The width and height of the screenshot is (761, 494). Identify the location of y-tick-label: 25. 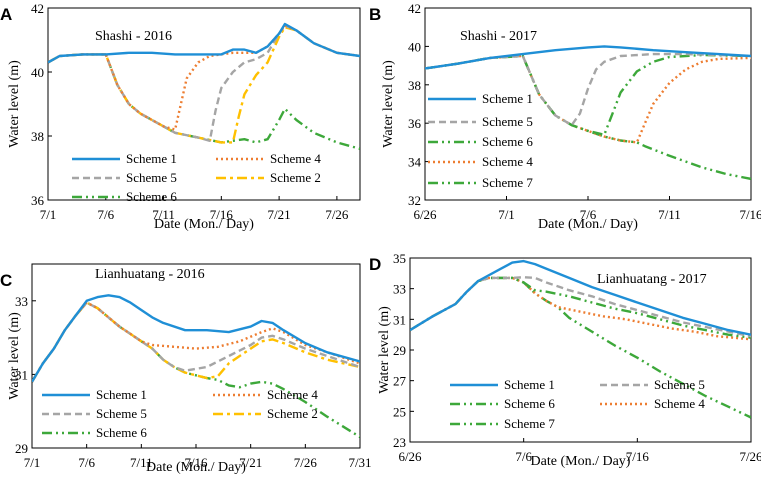
(399, 411).